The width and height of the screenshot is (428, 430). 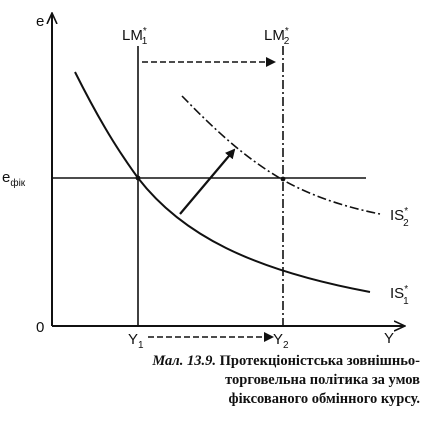 I want to click on caption-line-1: Мал. 13.9. Протекціоністська зовнішньо-, so click(x=230, y=361).